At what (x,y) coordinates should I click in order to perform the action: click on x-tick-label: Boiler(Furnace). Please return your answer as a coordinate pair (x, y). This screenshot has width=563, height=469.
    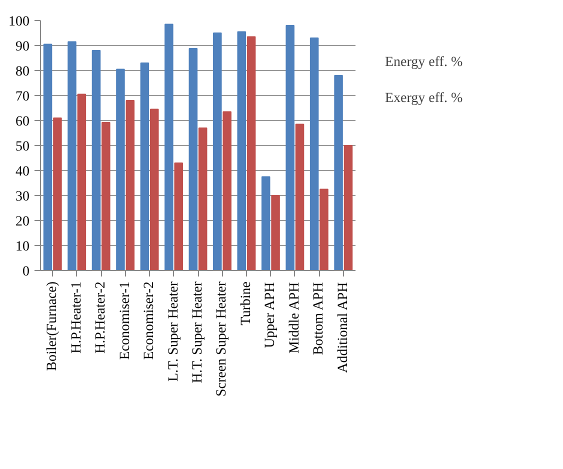
    Looking at the image, I should click on (52, 326).